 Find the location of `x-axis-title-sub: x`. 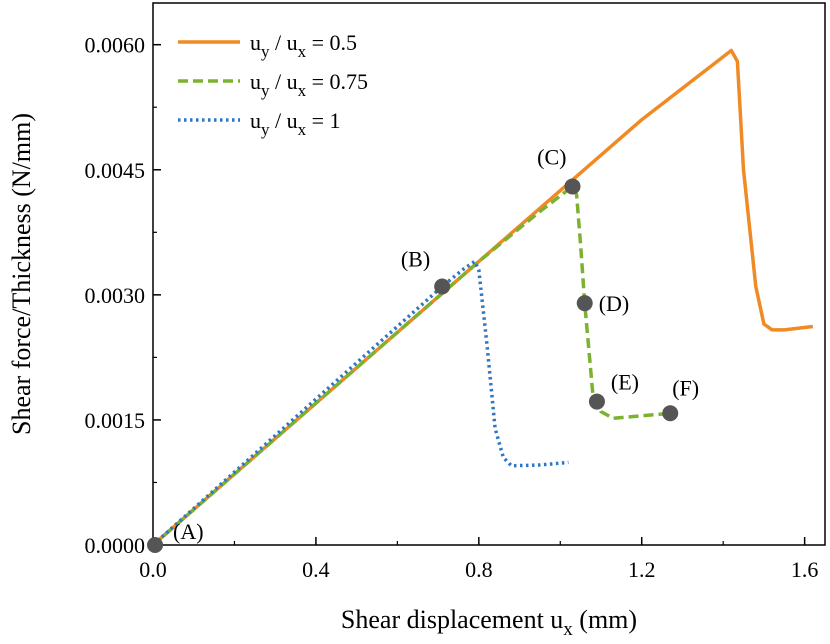

x-axis-title-sub: x is located at coordinates (568, 629).